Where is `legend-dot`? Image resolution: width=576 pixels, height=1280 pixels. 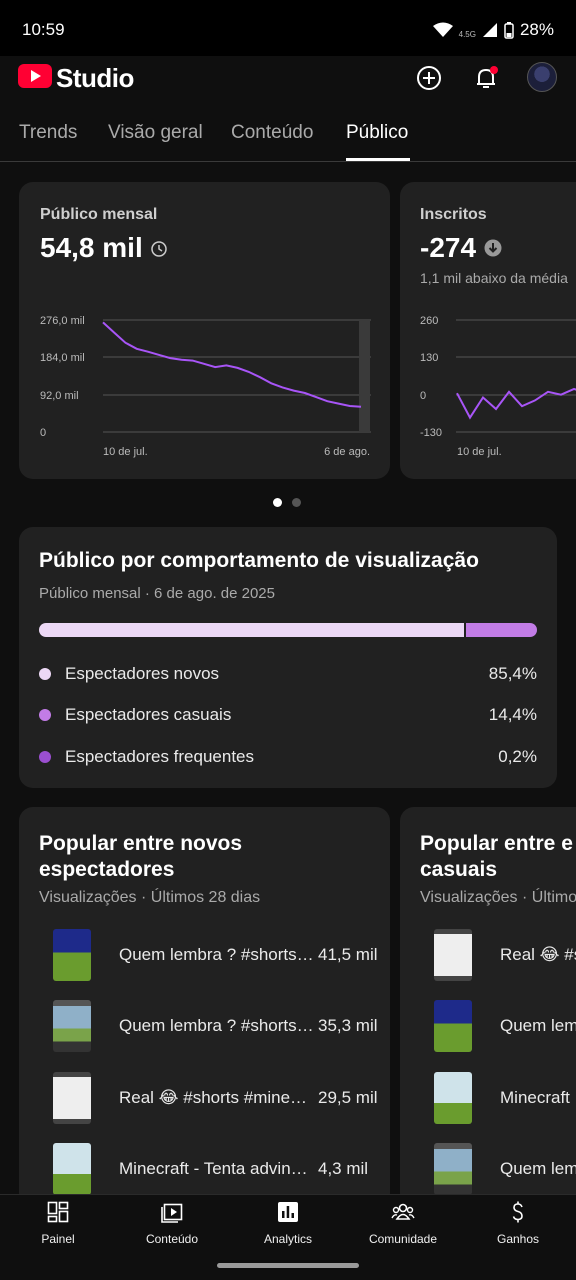
legend-dot is located at coordinates (45, 757).